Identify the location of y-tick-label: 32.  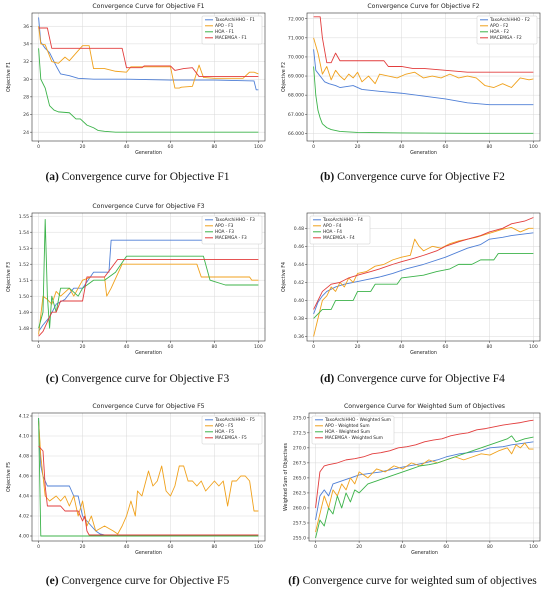
(26, 62).